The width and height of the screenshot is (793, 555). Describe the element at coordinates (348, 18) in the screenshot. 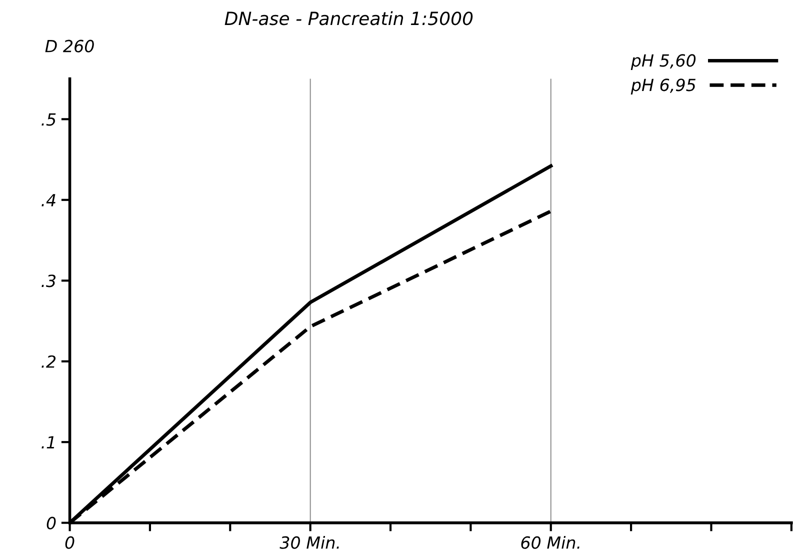

I see `chart-title: DN-ase - Pancreatin 1:5000` at that location.